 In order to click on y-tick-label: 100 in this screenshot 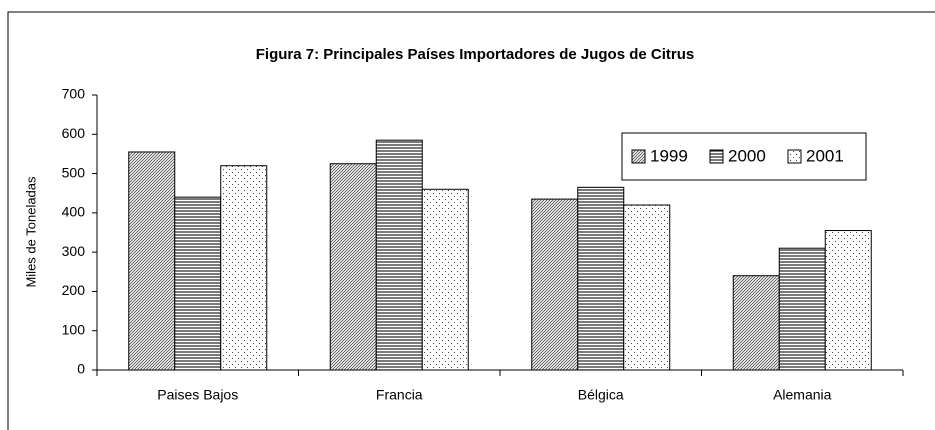, I will do `click(74, 329)`.